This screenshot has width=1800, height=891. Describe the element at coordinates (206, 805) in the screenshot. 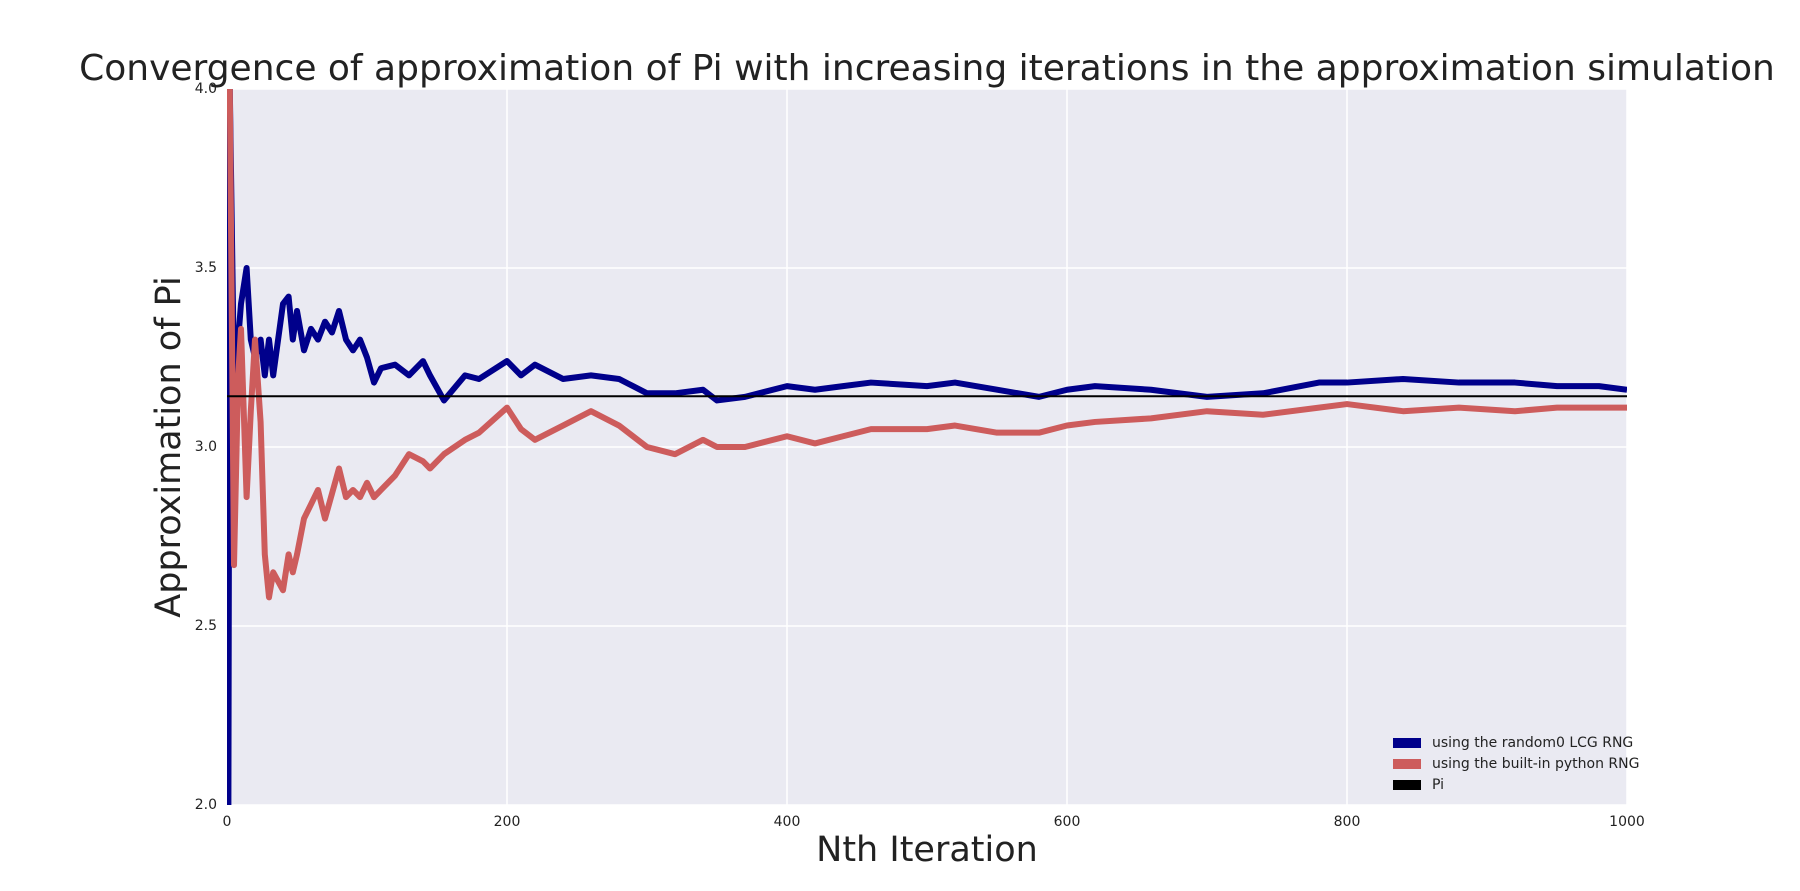

I see `y-tick-label: 2.0` at that location.